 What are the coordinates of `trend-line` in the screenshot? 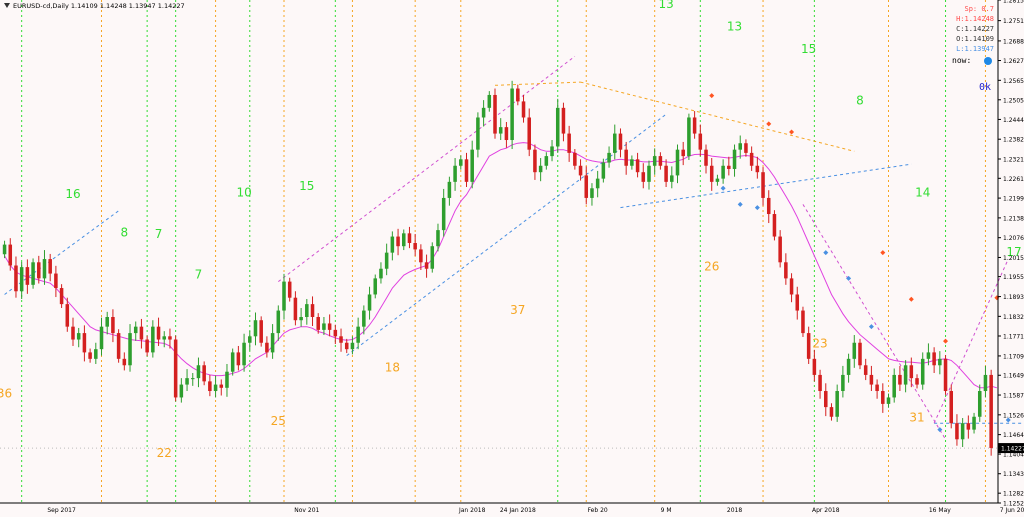 It's located at (766, 186).